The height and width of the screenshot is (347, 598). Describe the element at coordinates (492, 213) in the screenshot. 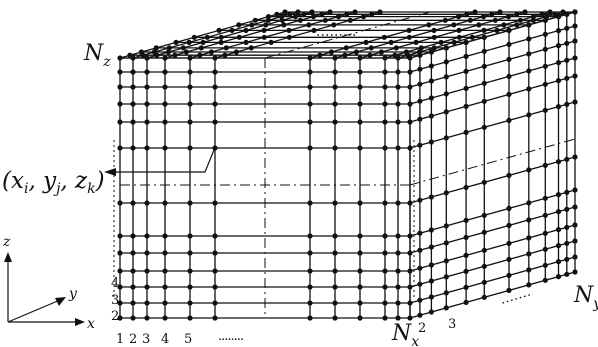

I see `side-grid-line` at that location.